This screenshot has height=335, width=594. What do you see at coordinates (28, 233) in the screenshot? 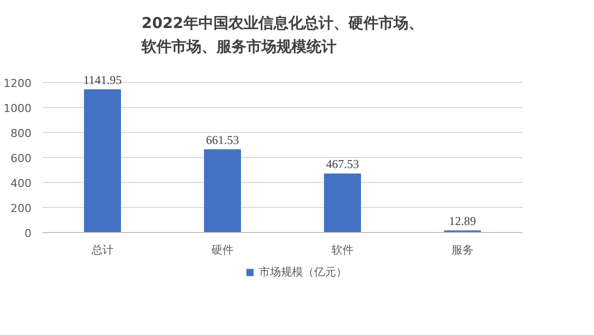
I see `y-tick-label: 0` at bounding box center [28, 233].